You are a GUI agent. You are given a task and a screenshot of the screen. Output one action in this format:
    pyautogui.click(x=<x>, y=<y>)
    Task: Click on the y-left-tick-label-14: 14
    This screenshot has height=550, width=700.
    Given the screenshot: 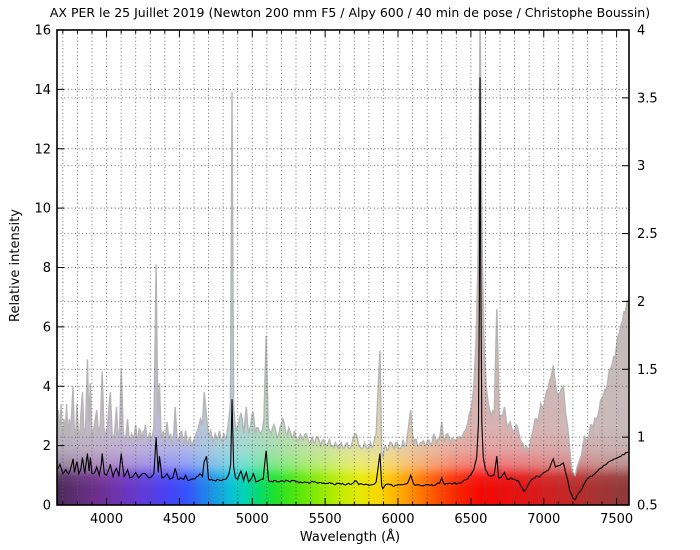 What is the action you would take?
    pyautogui.click(x=42, y=90)
    